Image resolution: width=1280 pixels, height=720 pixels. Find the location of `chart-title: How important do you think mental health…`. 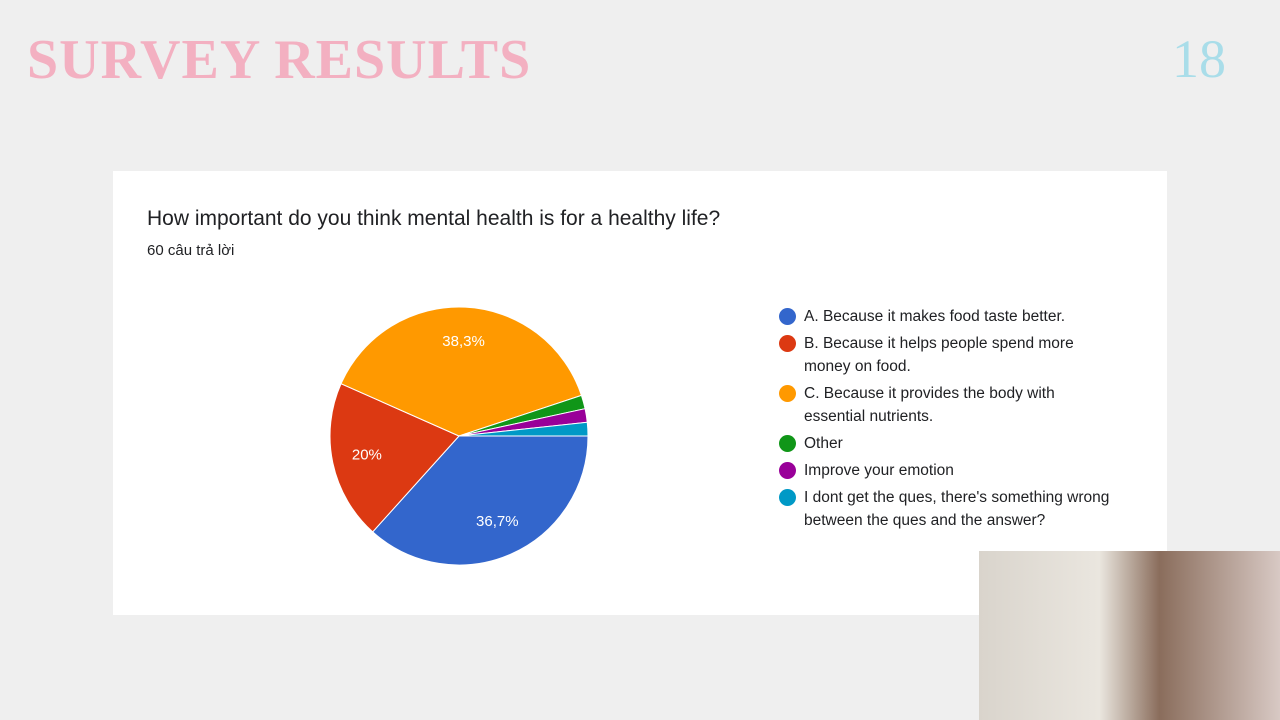

chart-title: How important do you think mental health… is located at coordinates (434, 218).